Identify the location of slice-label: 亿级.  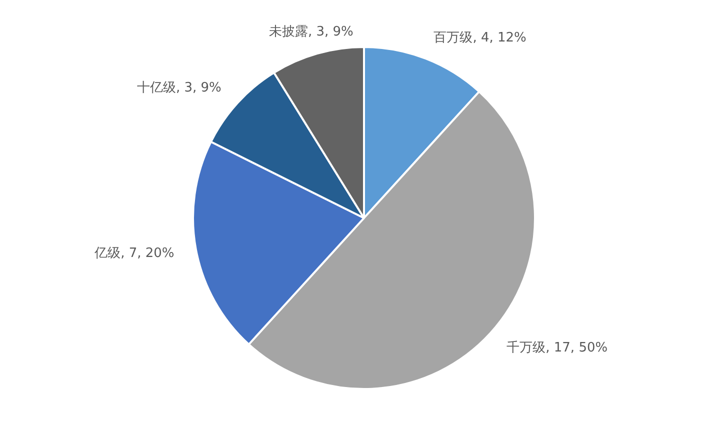
(107, 253).